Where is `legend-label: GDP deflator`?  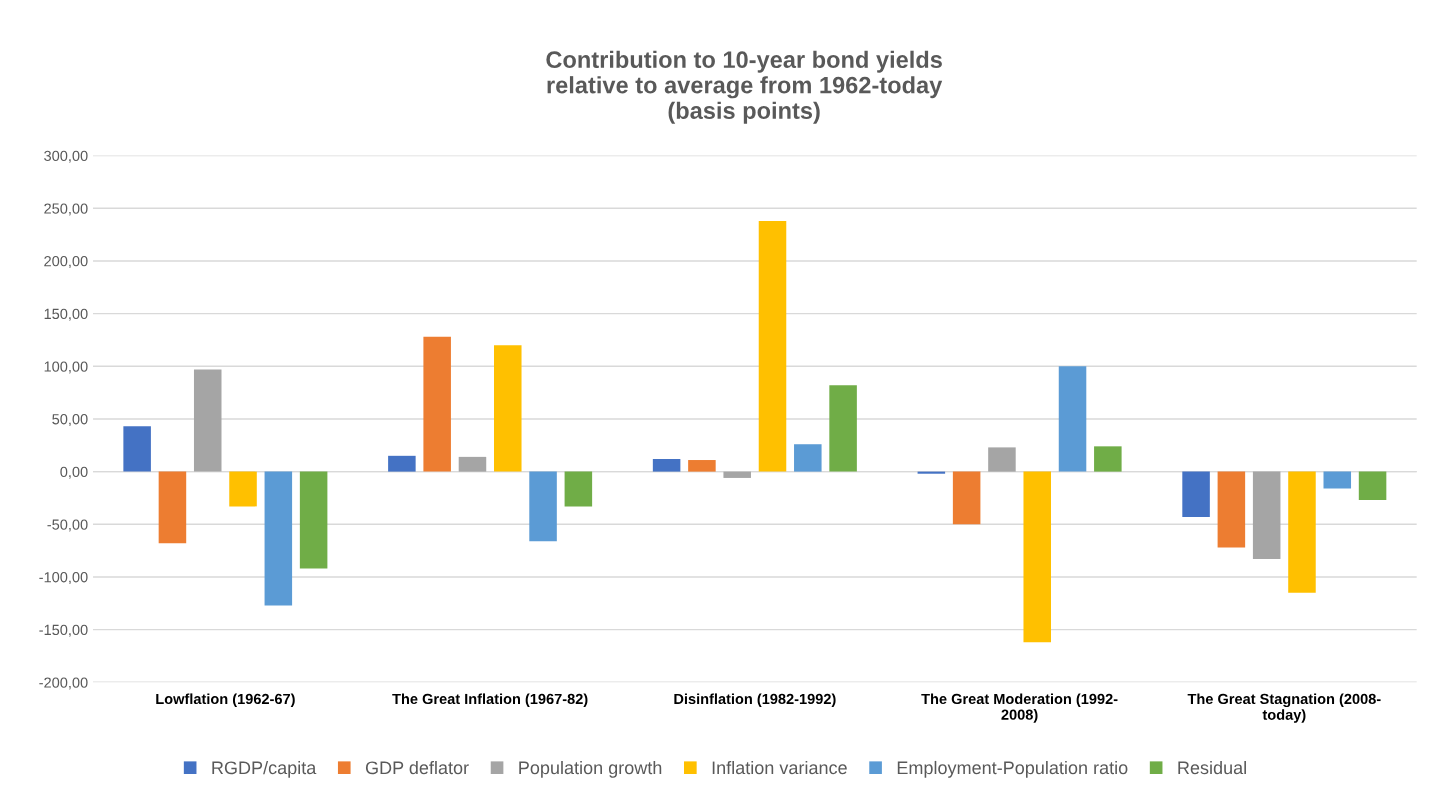 legend-label: GDP deflator is located at coordinates (417, 767).